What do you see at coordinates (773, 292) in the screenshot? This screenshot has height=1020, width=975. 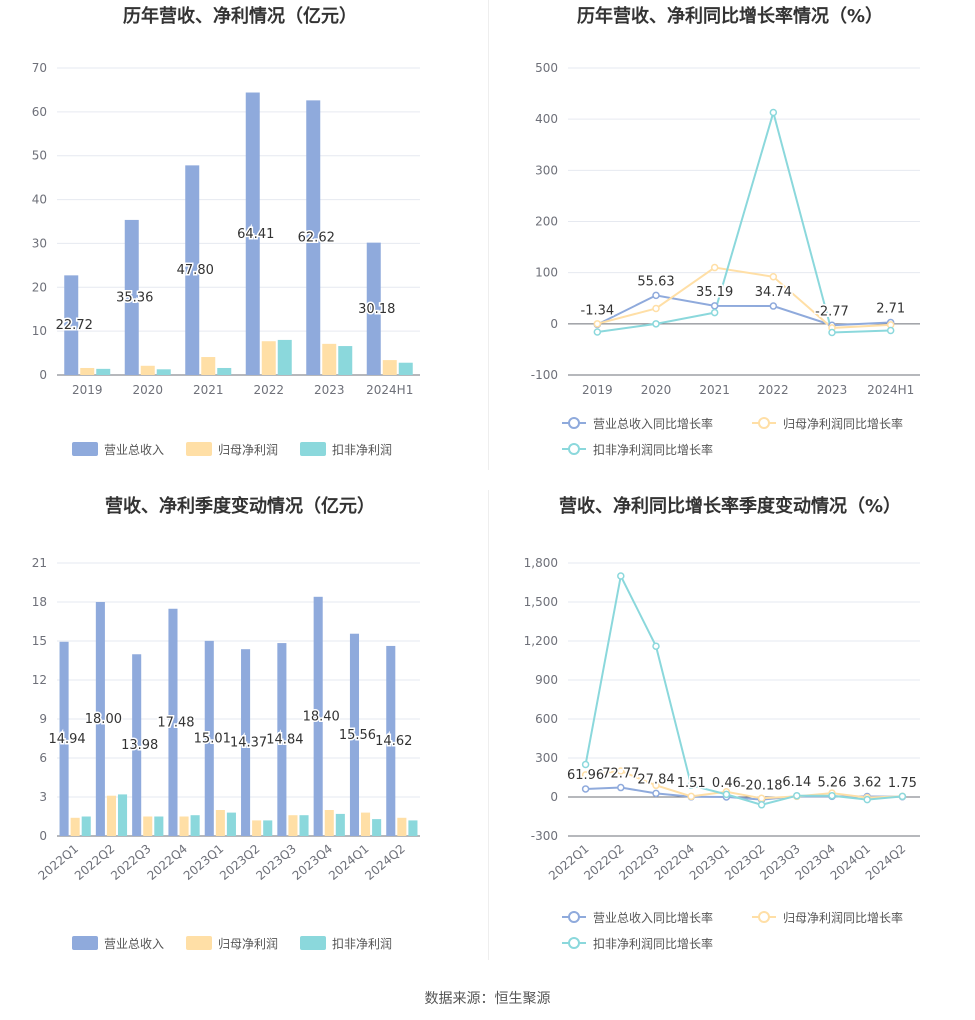 I see `data-label: 34.74` at bounding box center [773, 292].